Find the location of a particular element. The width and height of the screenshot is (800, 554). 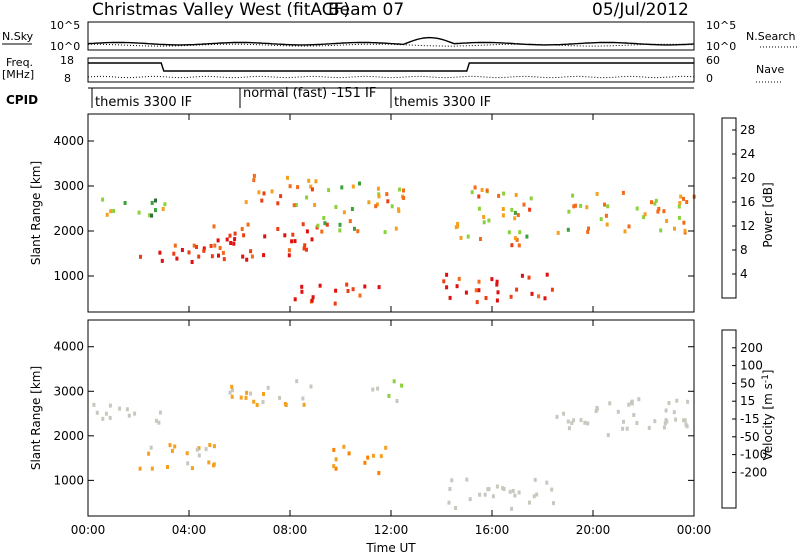

velocity-colorbar-tick-label: 50 is located at coordinates (747, 383).